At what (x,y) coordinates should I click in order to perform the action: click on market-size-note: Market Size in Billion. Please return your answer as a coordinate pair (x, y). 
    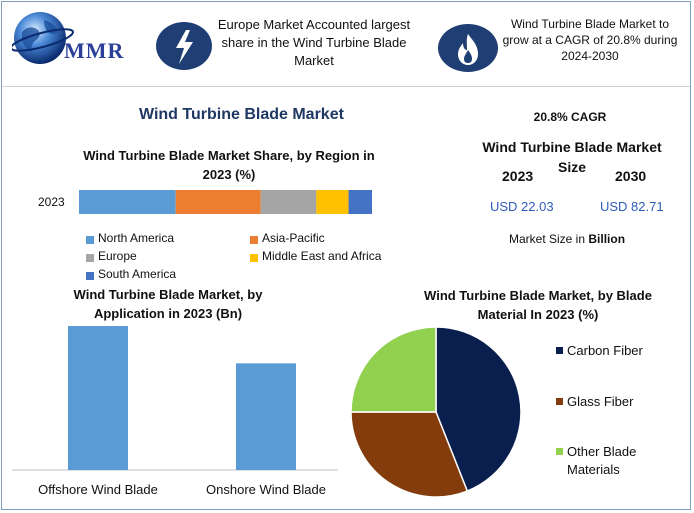
    Looking at the image, I should click on (567, 239).